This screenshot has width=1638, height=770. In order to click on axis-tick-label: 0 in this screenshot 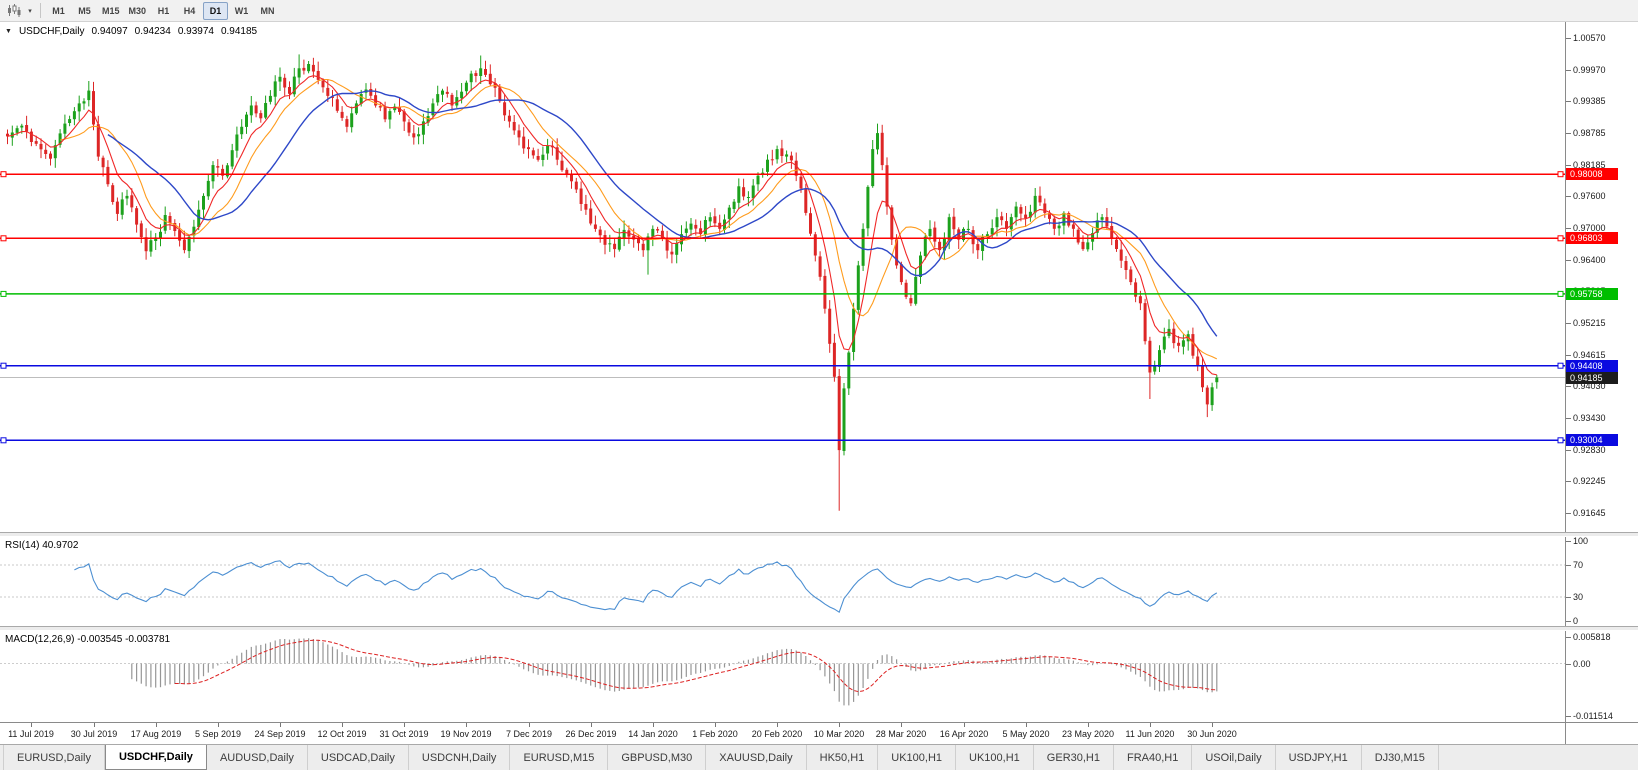, I will do `click(1576, 621)`.